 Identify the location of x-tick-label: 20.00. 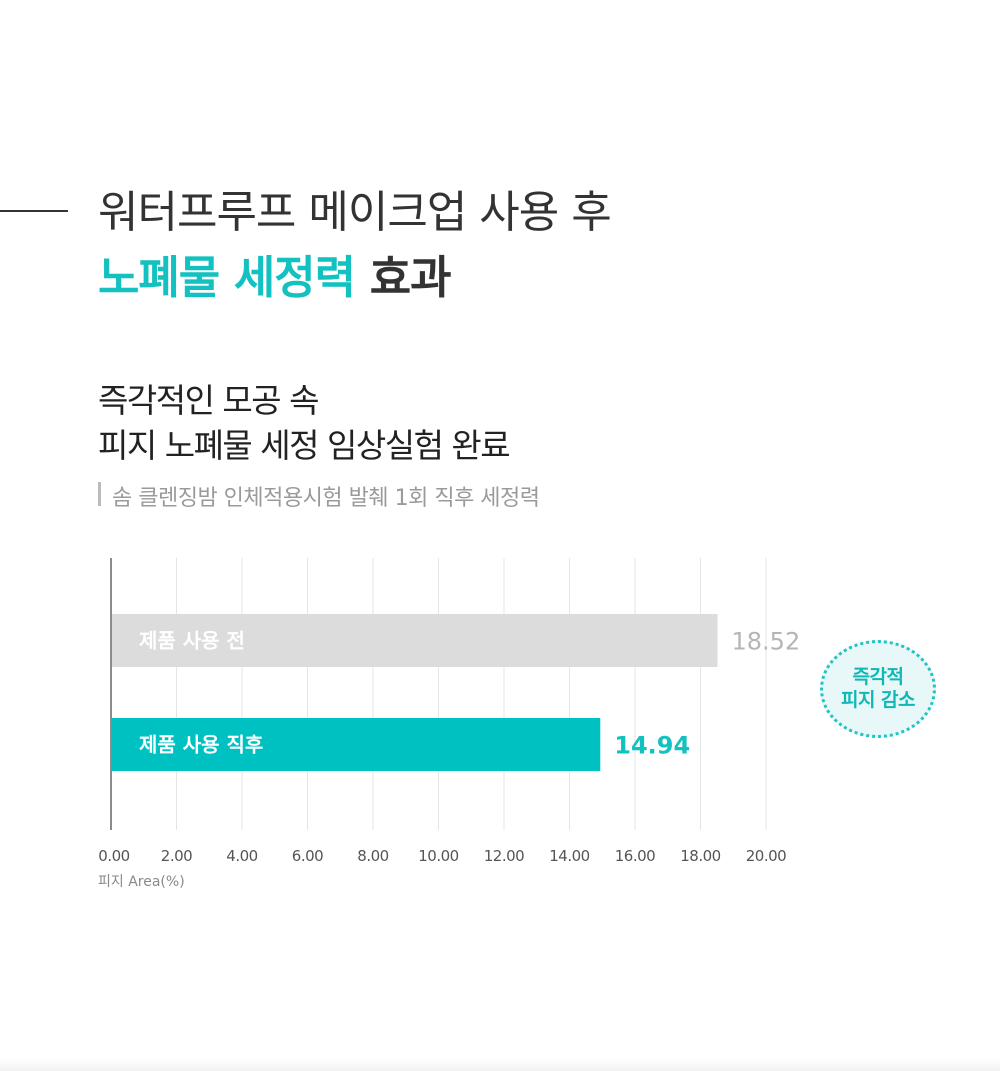
(766, 856).